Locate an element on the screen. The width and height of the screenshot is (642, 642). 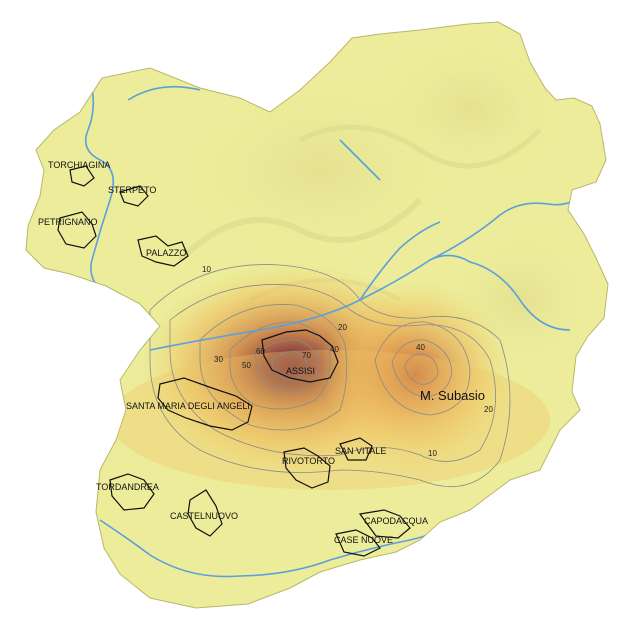
contour-label: 30 is located at coordinates (218, 359).